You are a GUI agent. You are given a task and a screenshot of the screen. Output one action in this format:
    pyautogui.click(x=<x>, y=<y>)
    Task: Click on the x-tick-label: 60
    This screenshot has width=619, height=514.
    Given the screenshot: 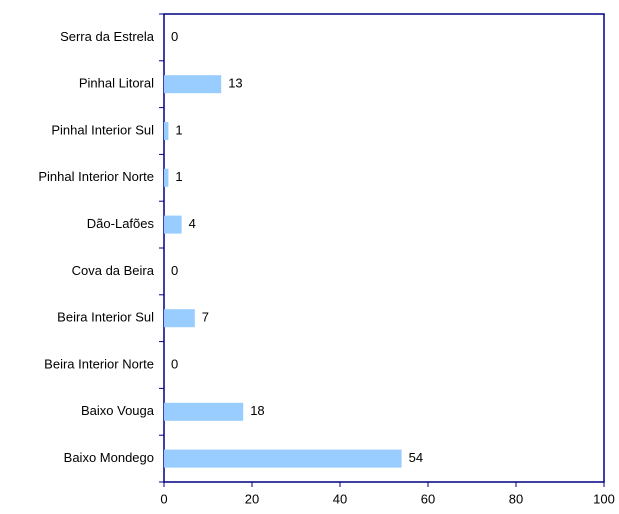 What is the action you would take?
    pyautogui.click(x=428, y=498)
    